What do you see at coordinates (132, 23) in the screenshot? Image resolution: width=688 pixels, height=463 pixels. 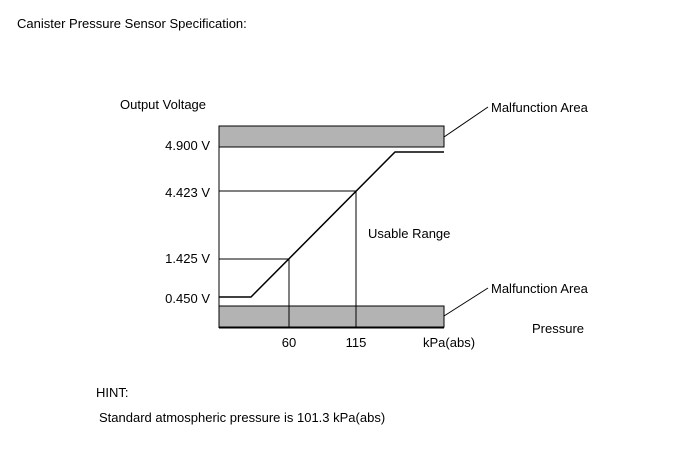 I see `page-title: Canister Pressure Sensor Specification:` at bounding box center [132, 23].